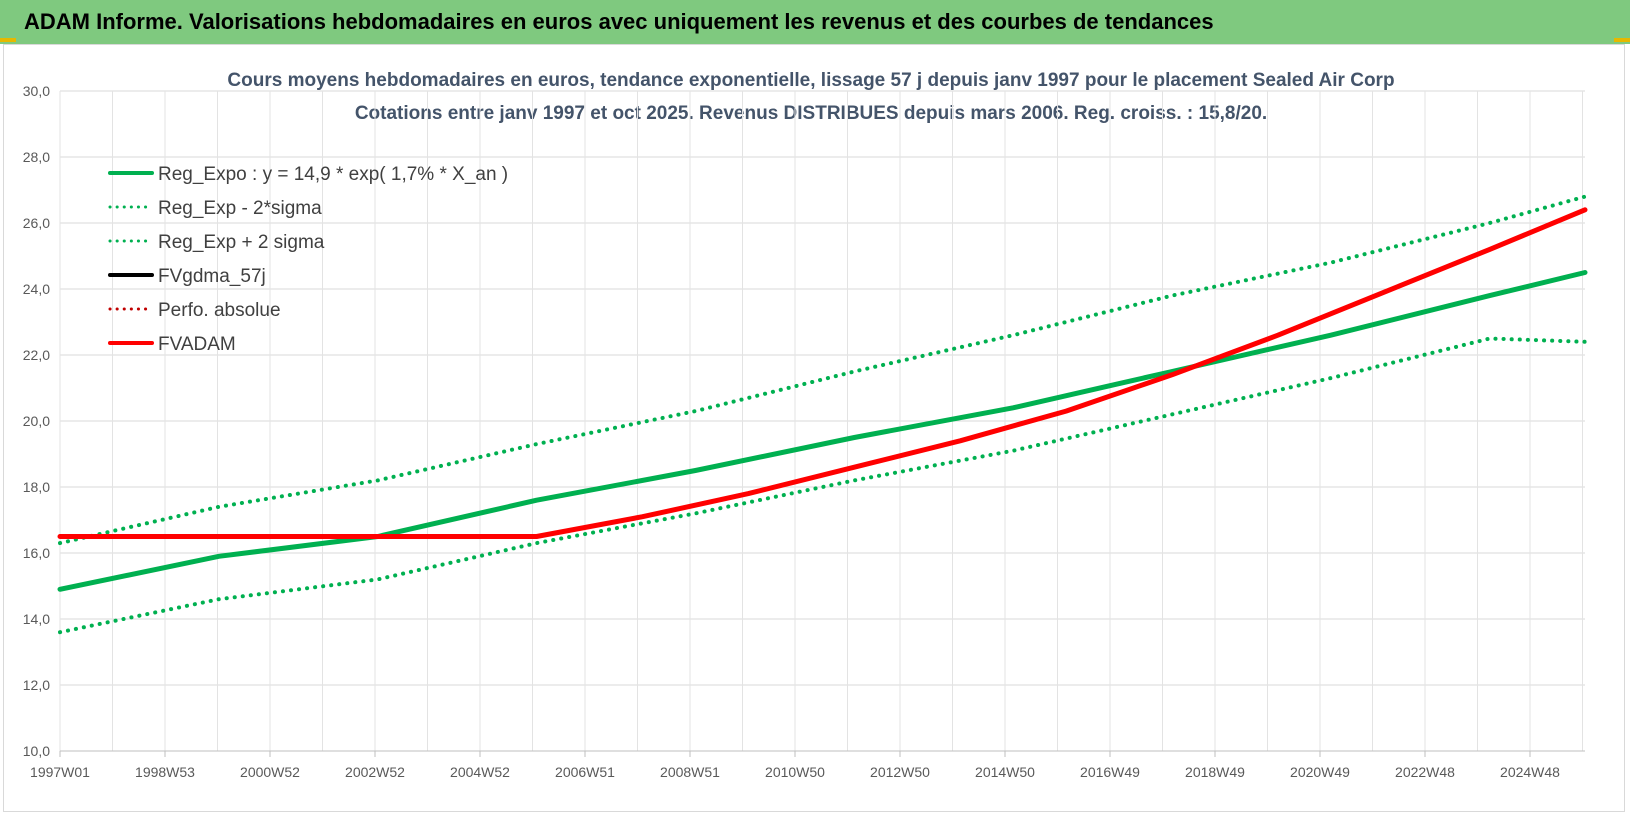  Describe the element at coordinates (36, 487) in the screenshot. I see `y-tick-label: 18,0` at that location.